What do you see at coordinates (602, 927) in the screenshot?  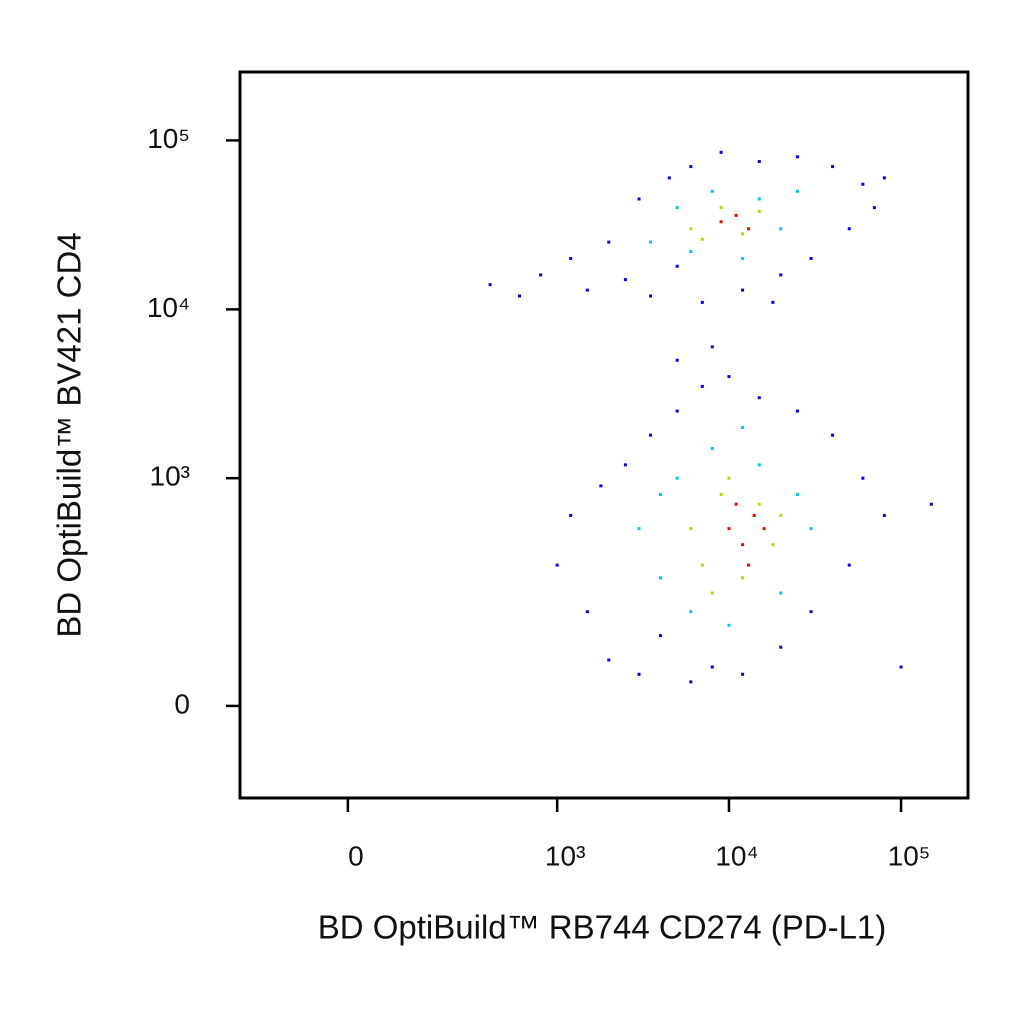 I see `x-axis-title: BD OptiBuild™ RB744 CD274 (PD-L1)` at bounding box center [602, 927].